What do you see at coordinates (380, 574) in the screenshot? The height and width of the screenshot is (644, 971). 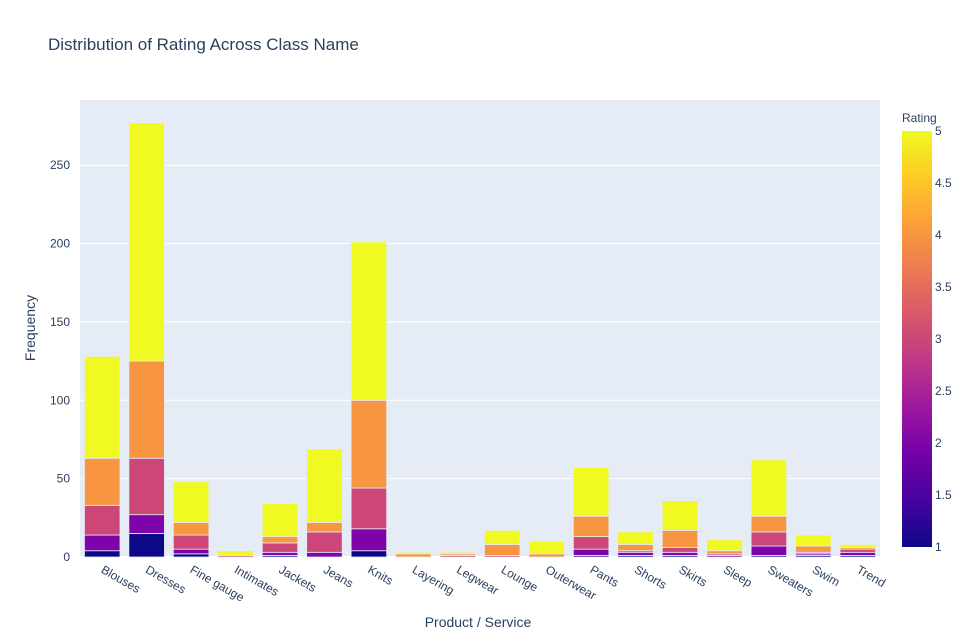 I see `x-tick-label: Knits` at bounding box center [380, 574].